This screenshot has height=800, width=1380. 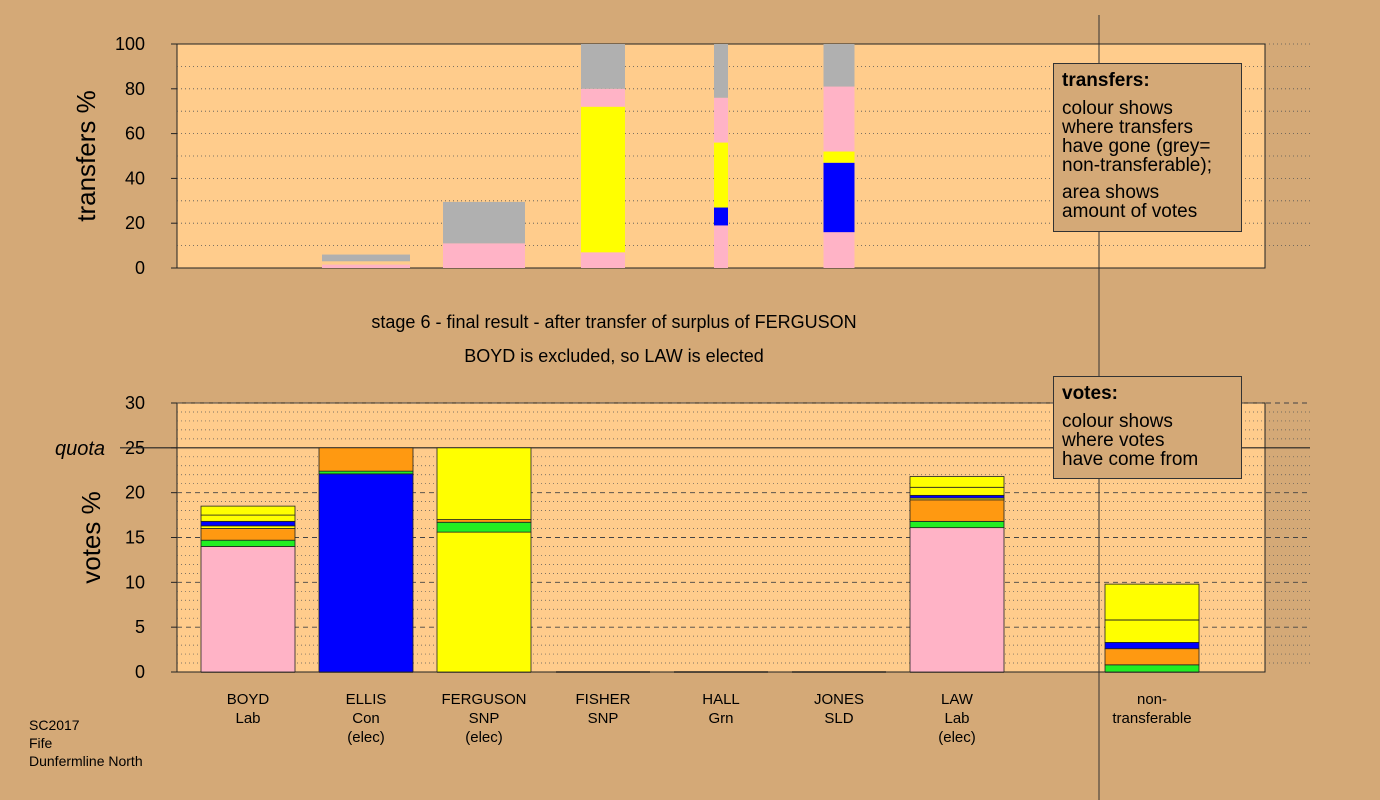 I want to click on quota-label: quota, so click(x=80, y=449).